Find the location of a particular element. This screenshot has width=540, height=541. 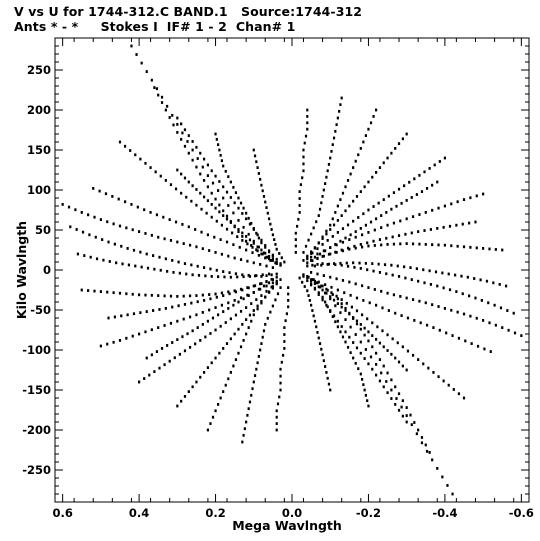

y-tick-label: 100 is located at coordinates (39, 190).